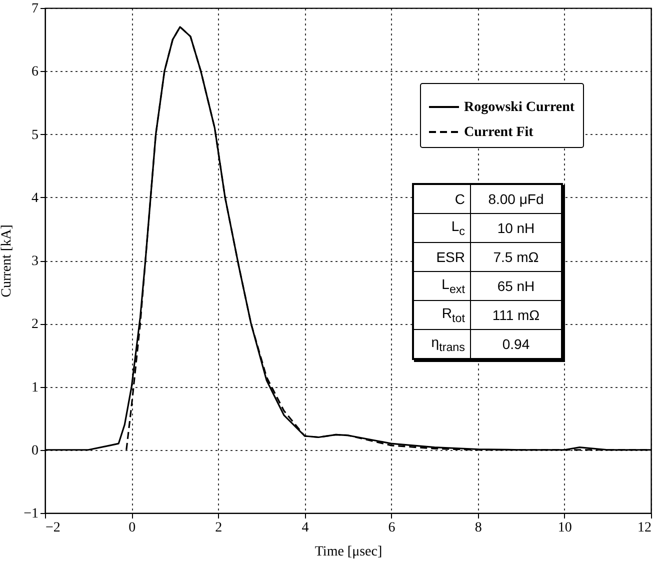 The width and height of the screenshot is (672, 577). I want to click on y-tick-label: −1, so click(31, 514).